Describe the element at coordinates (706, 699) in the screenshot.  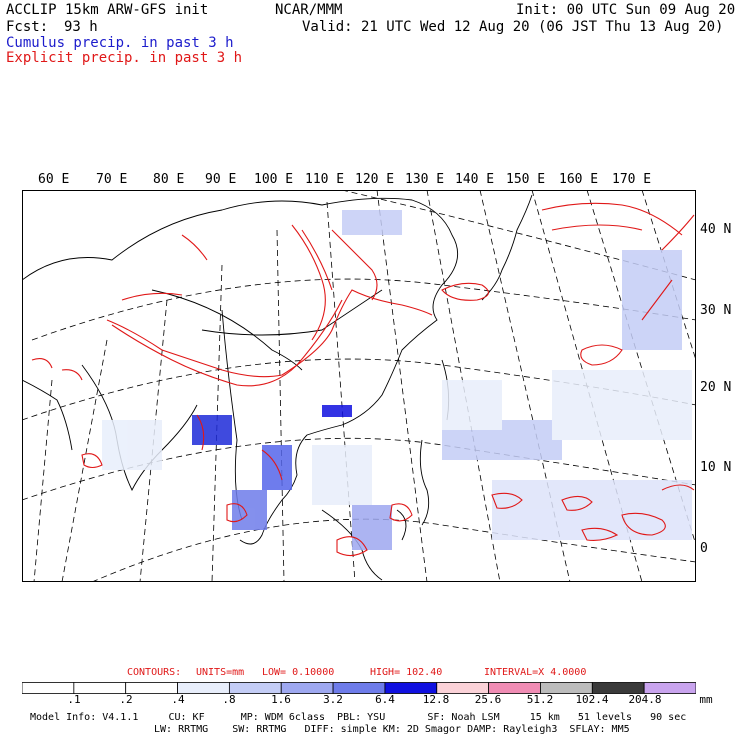
I see `scale-unit: mm` at that location.